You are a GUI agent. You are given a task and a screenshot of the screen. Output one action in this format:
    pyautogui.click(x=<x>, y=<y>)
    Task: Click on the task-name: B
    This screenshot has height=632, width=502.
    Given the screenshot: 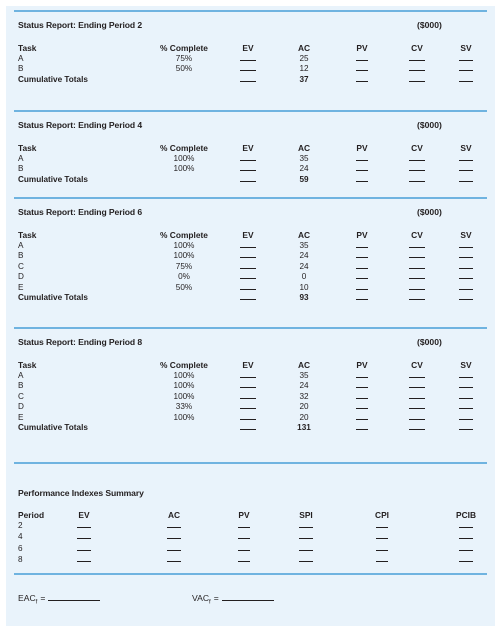 What is the action you would take?
    pyautogui.click(x=21, y=169)
    